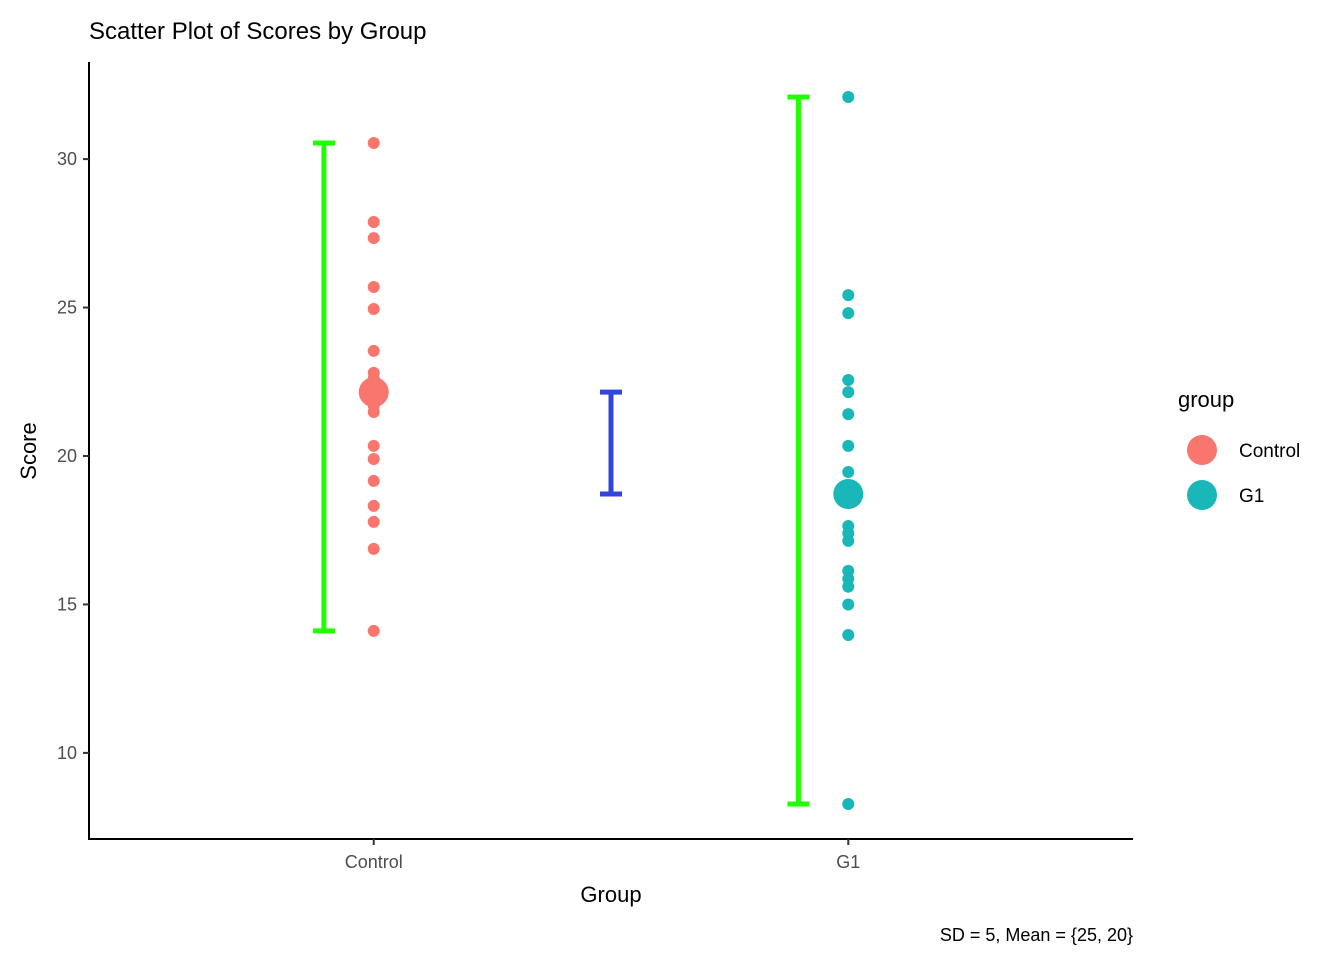 This screenshot has width=1344, height=965. I want to click on legend-key-g1, so click(1202, 495).